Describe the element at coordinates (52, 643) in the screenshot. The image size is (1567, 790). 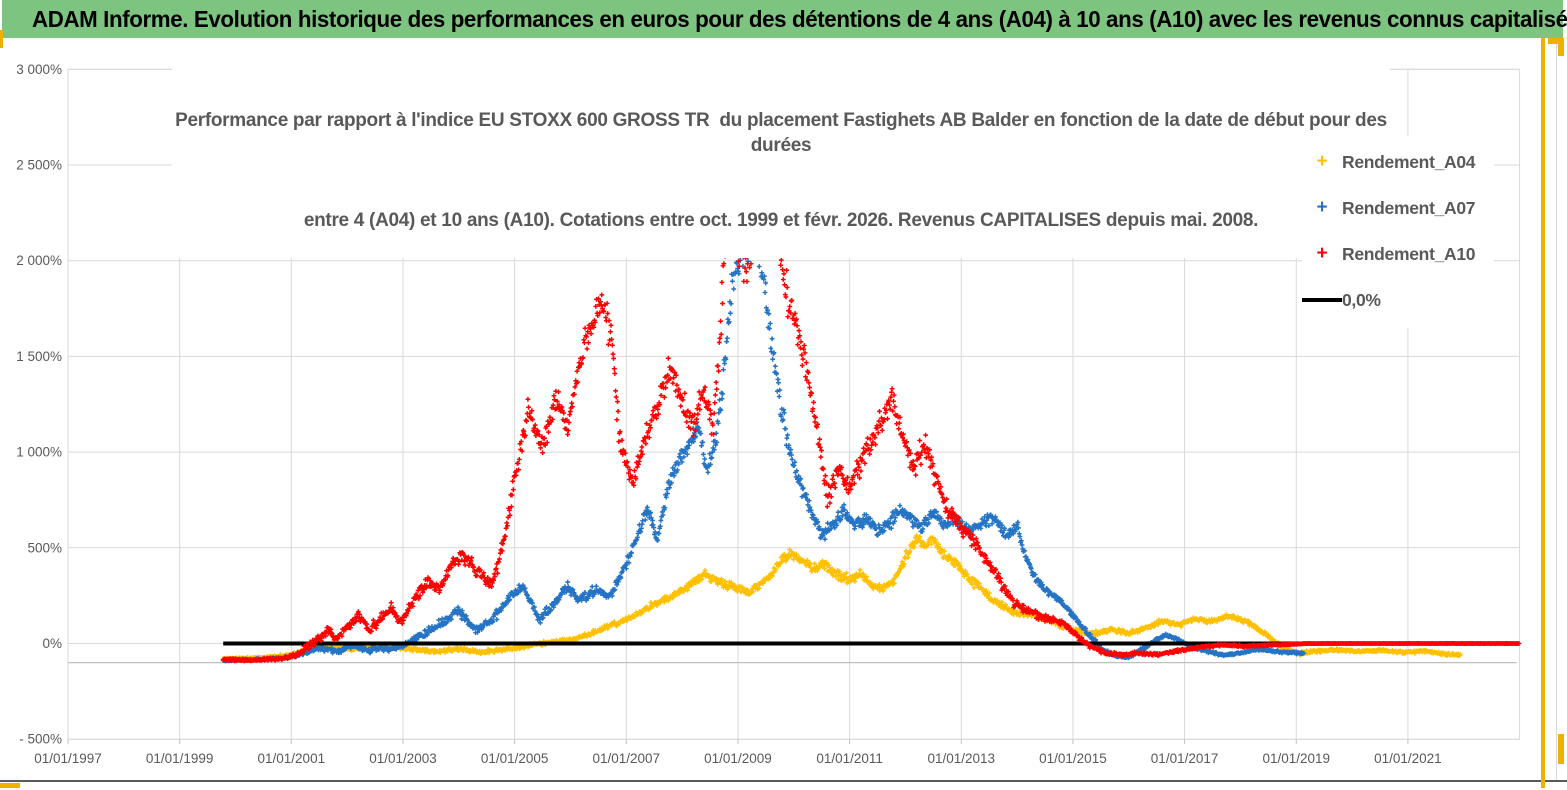
I see `y-axis-label: 0%` at that location.